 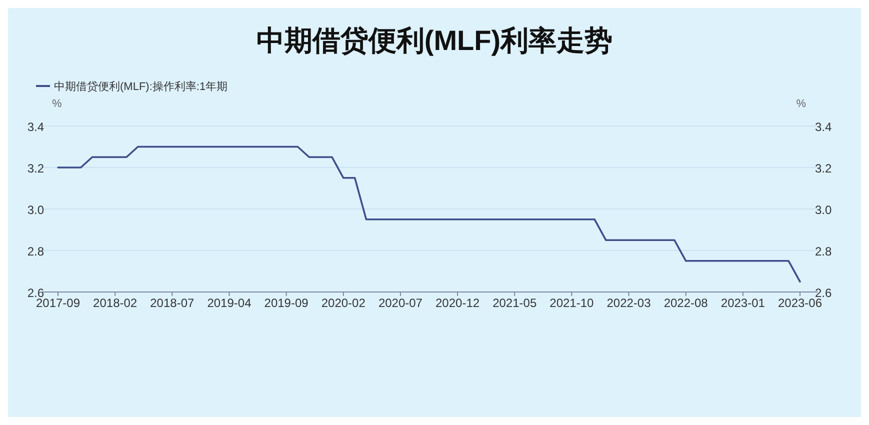 What do you see at coordinates (229, 303) in the screenshot?
I see `x-tick-label: 2019-04` at bounding box center [229, 303].